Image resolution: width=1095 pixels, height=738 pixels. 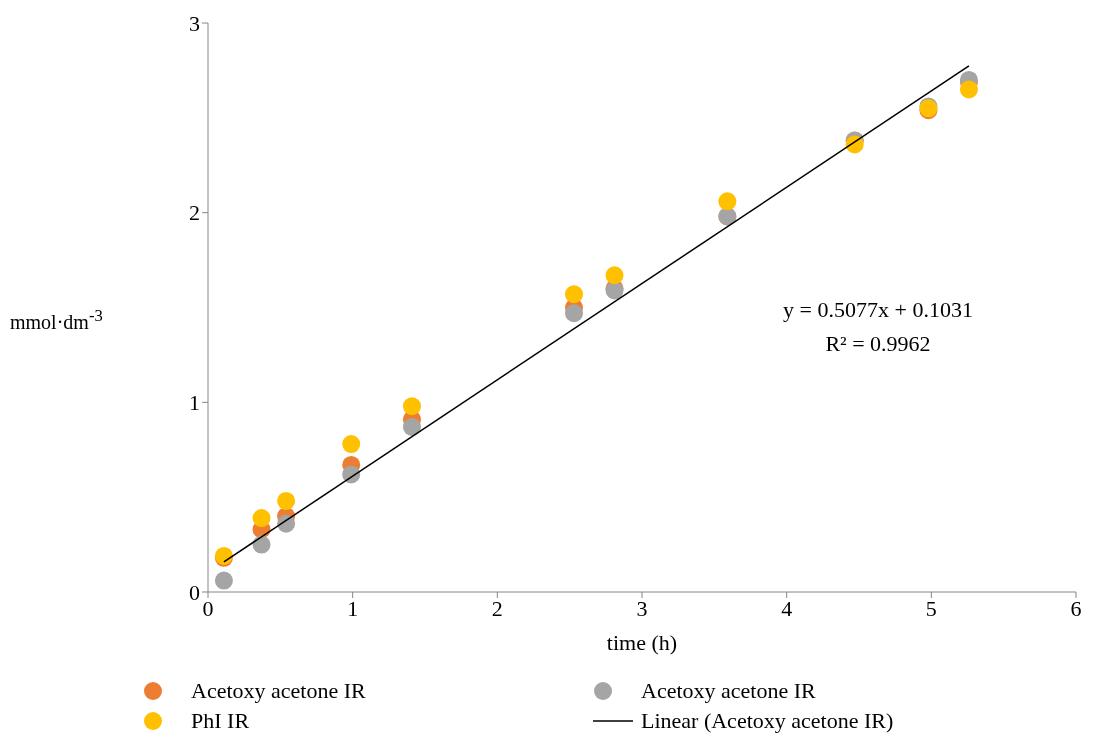 I want to click on x-tick-label: 1, so click(x=353, y=608).